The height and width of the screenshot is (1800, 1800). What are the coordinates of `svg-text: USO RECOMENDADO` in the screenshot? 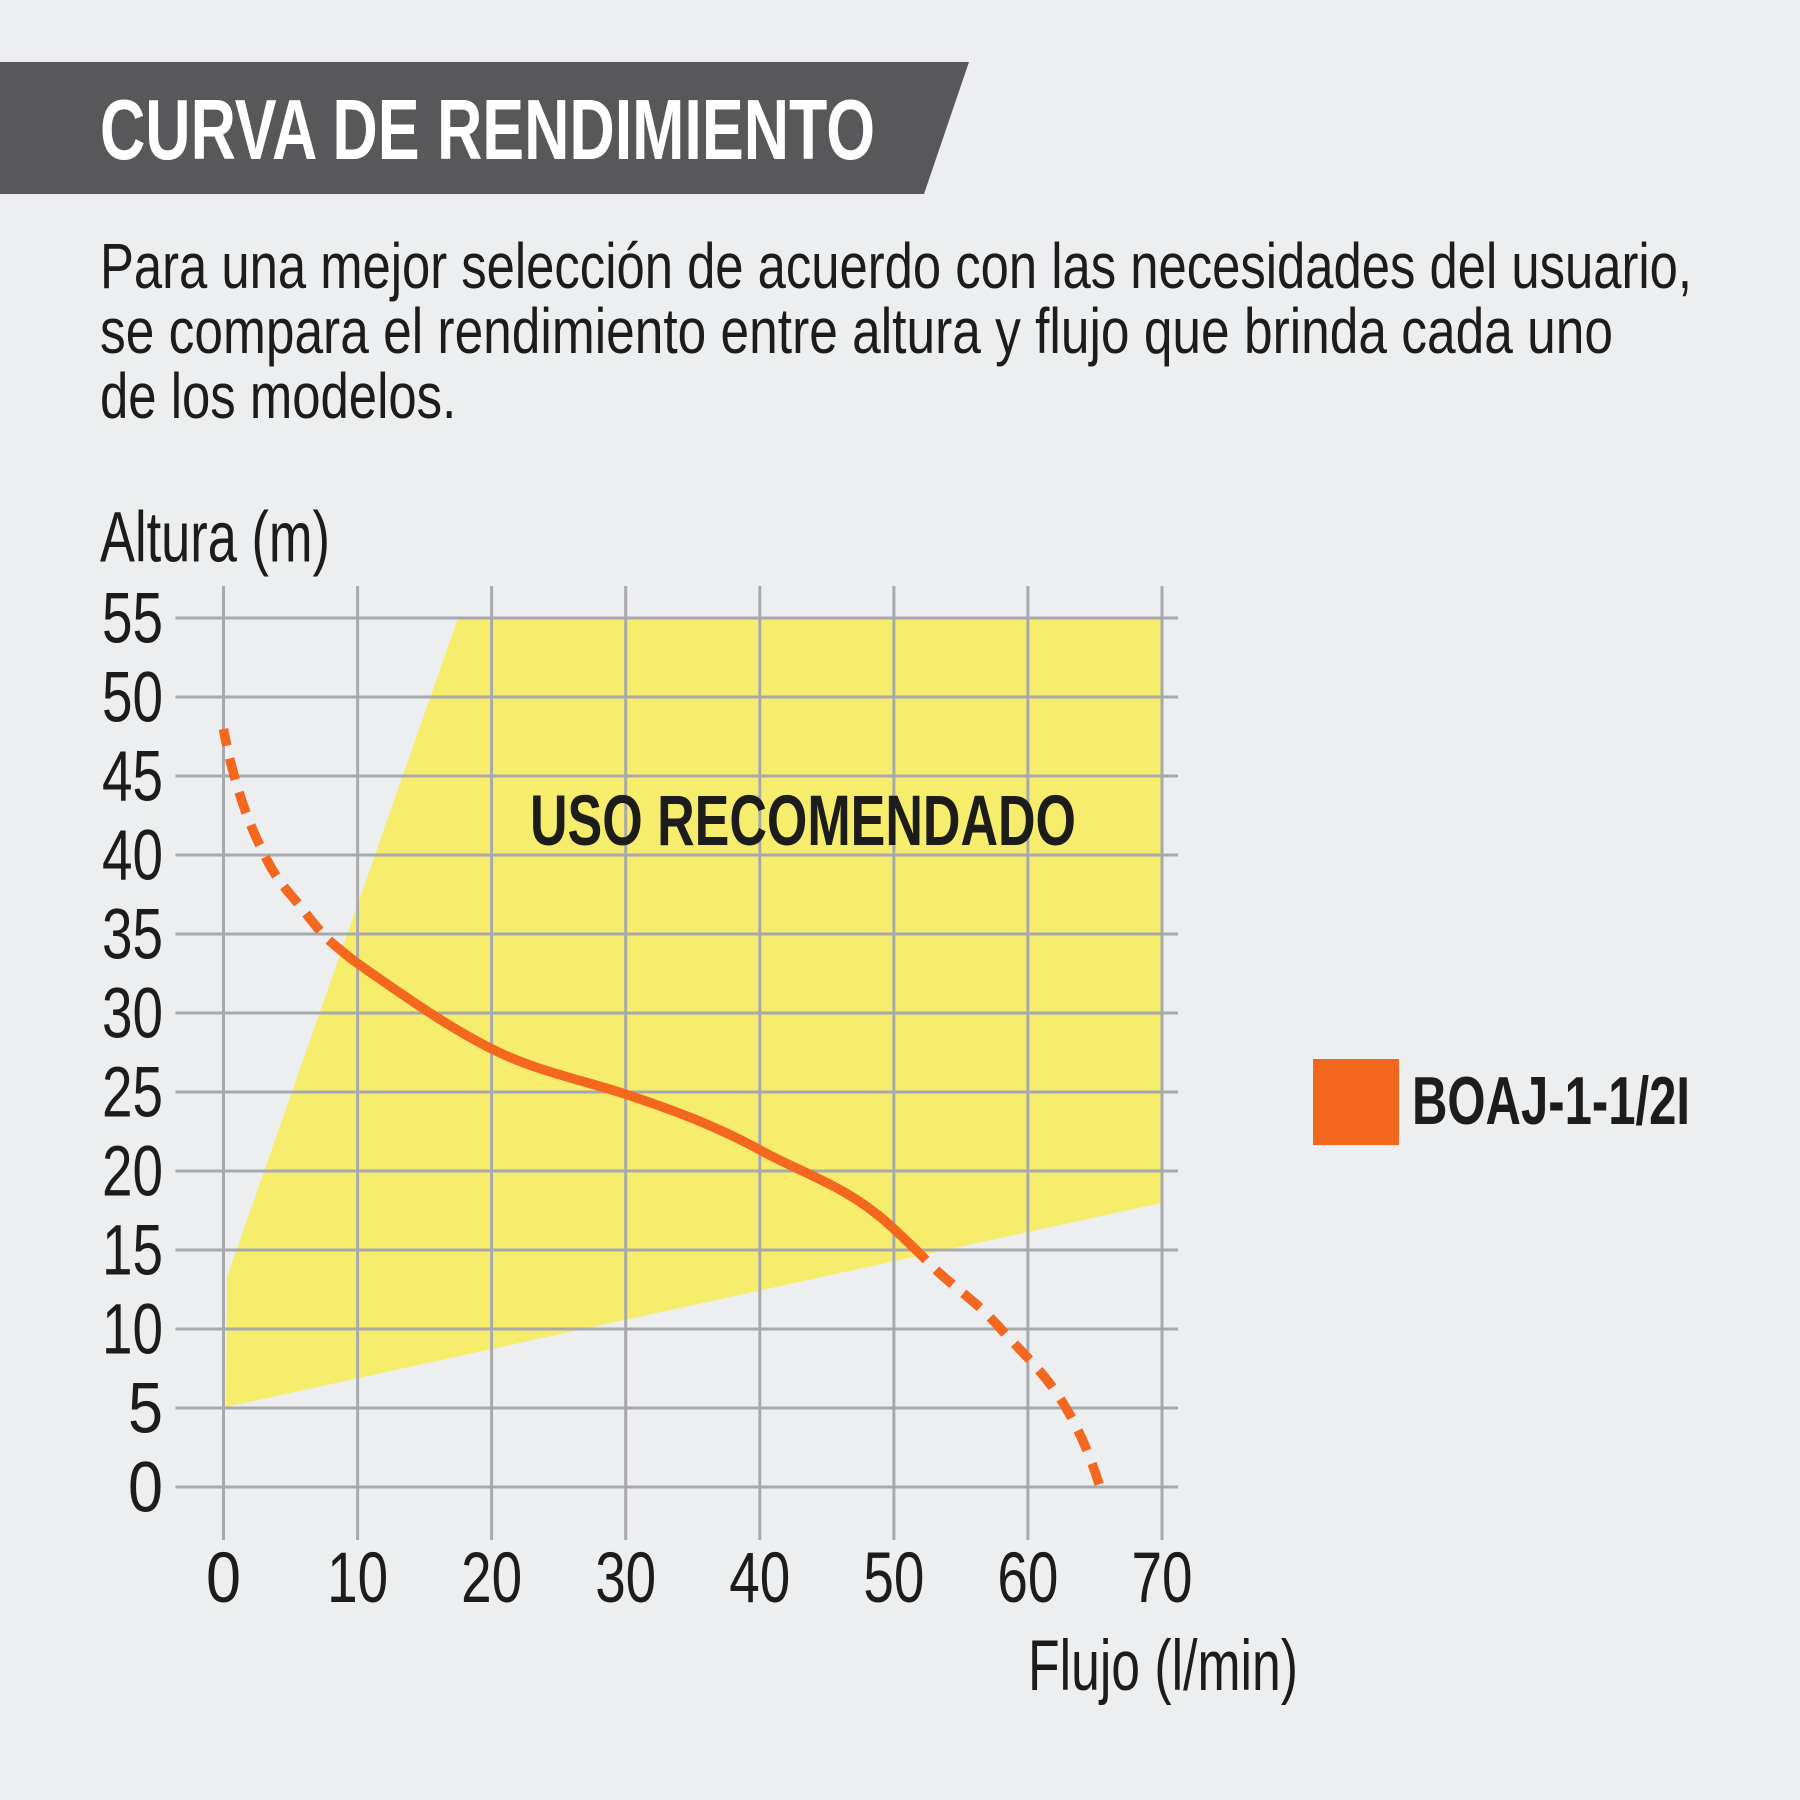 It's located at (803, 821).